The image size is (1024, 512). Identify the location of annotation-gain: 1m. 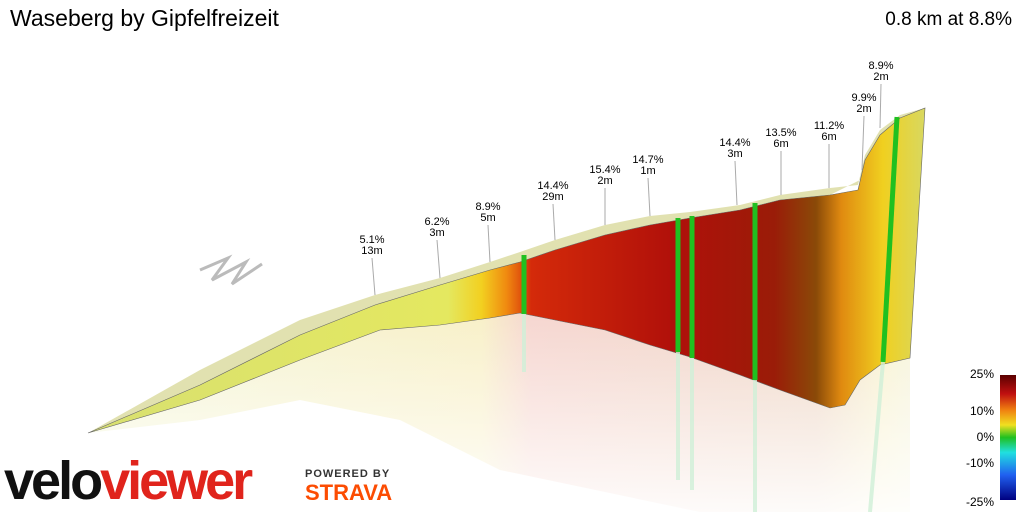
(647, 171).